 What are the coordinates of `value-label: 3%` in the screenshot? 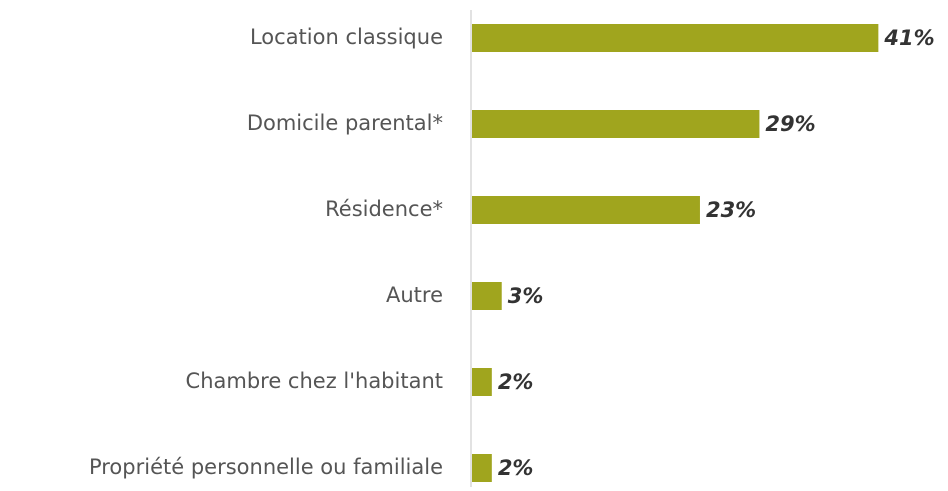 It's located at (526, 296).